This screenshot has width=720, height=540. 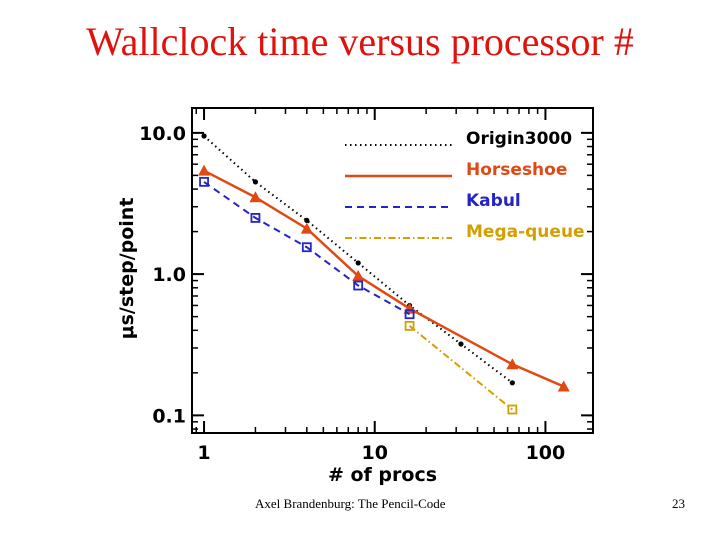 What do you see at coordinates (525, 232) in the screenshot?
I see `legend-label: Mega-queue` at bounding box center [525, 232].